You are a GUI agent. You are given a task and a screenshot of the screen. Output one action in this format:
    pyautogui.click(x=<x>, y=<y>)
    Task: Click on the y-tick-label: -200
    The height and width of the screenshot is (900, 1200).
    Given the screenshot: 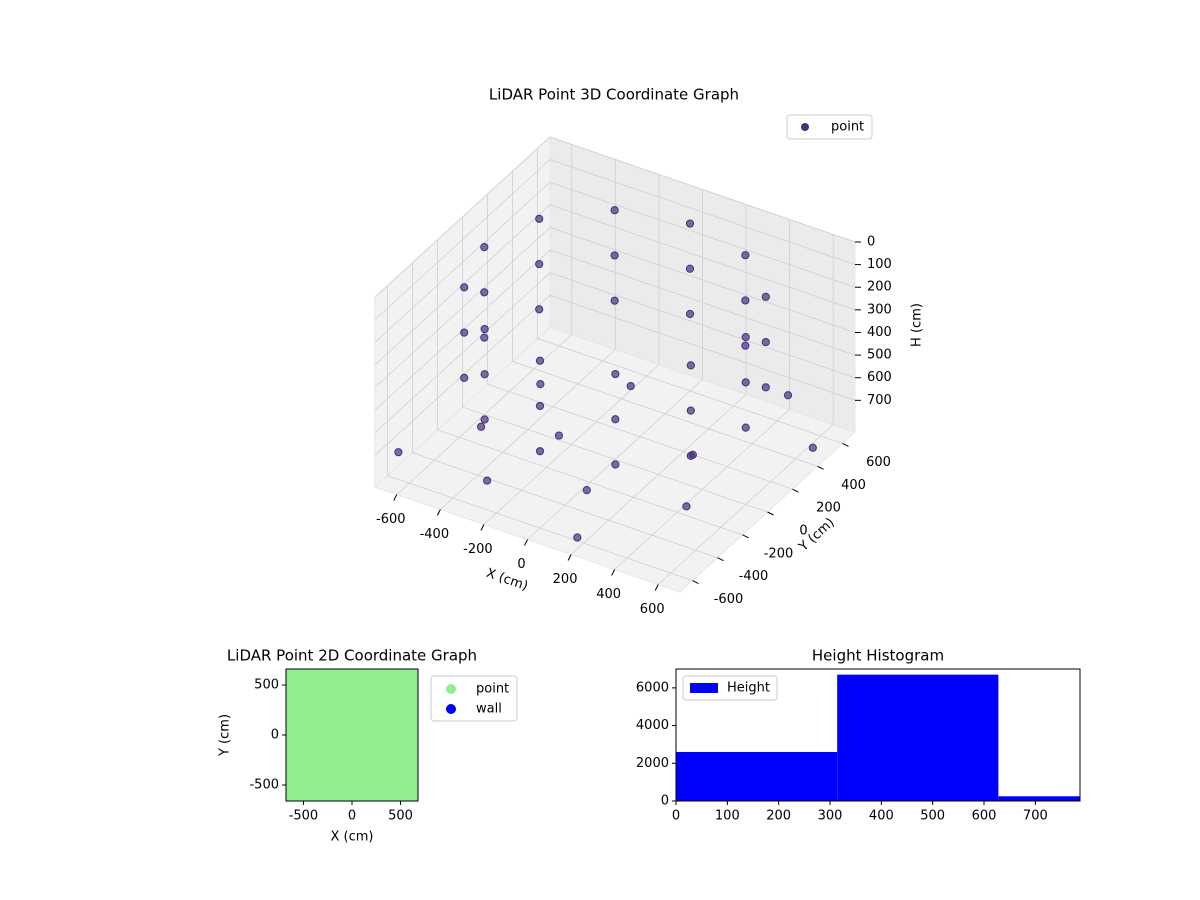 What is the action you would take?
    pyautogui.click(x=779, y=553)
    